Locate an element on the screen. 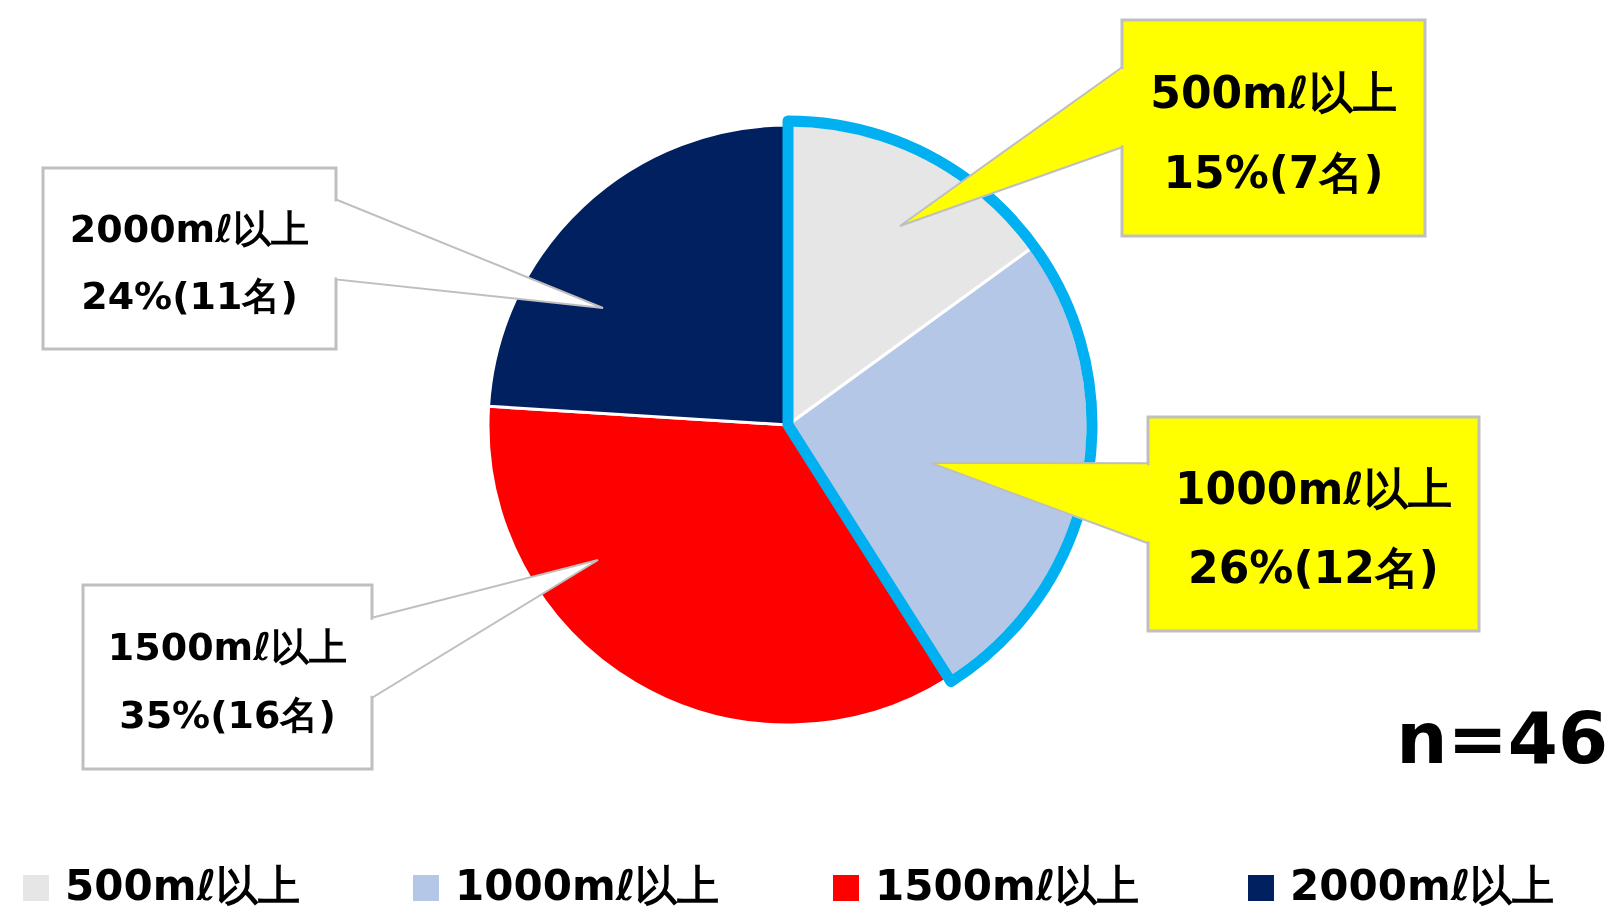 The width and height of the screenshot is (1622, 918). data-label: 15%(7名) is located at coordinates (1273, 172).